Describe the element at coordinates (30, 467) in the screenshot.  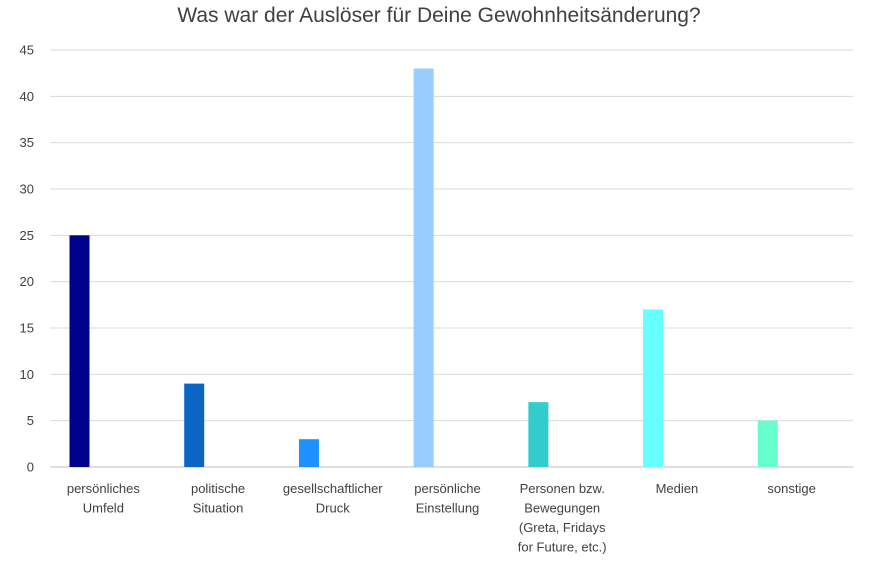
I see `y-tick-label: 0` at that location.